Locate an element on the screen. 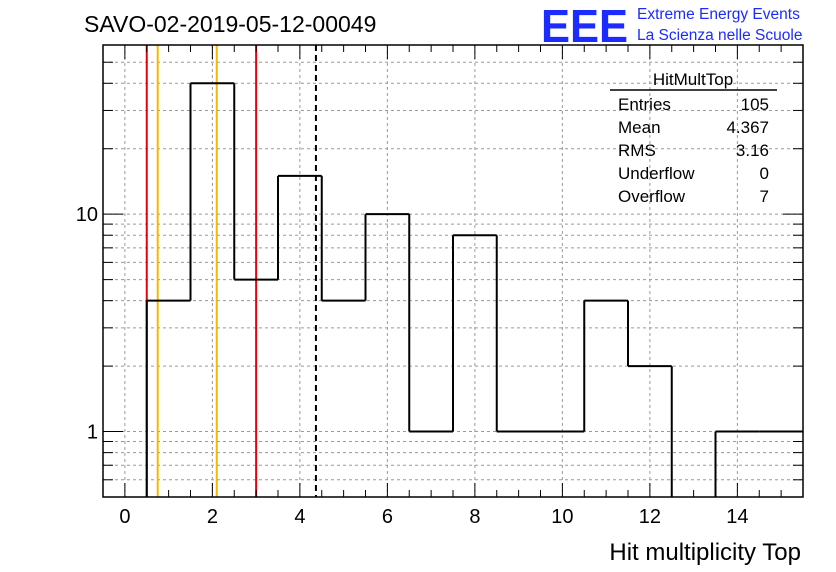 The width and height of the screenshot is (836, 572). logo-line-1: Extreme Energy Events is located at coordinates (718, 14).